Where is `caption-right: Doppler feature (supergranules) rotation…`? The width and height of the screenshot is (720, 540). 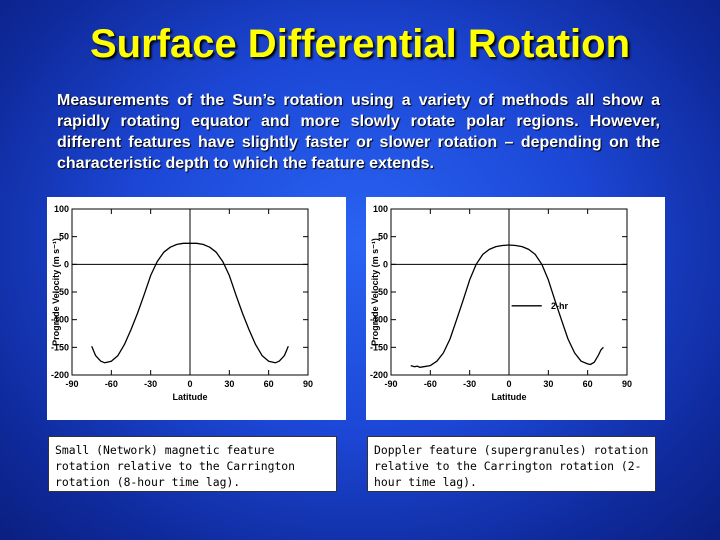
caption-right: Doppler feature (supergranules) rotation… is located at coordinates (511, 464).